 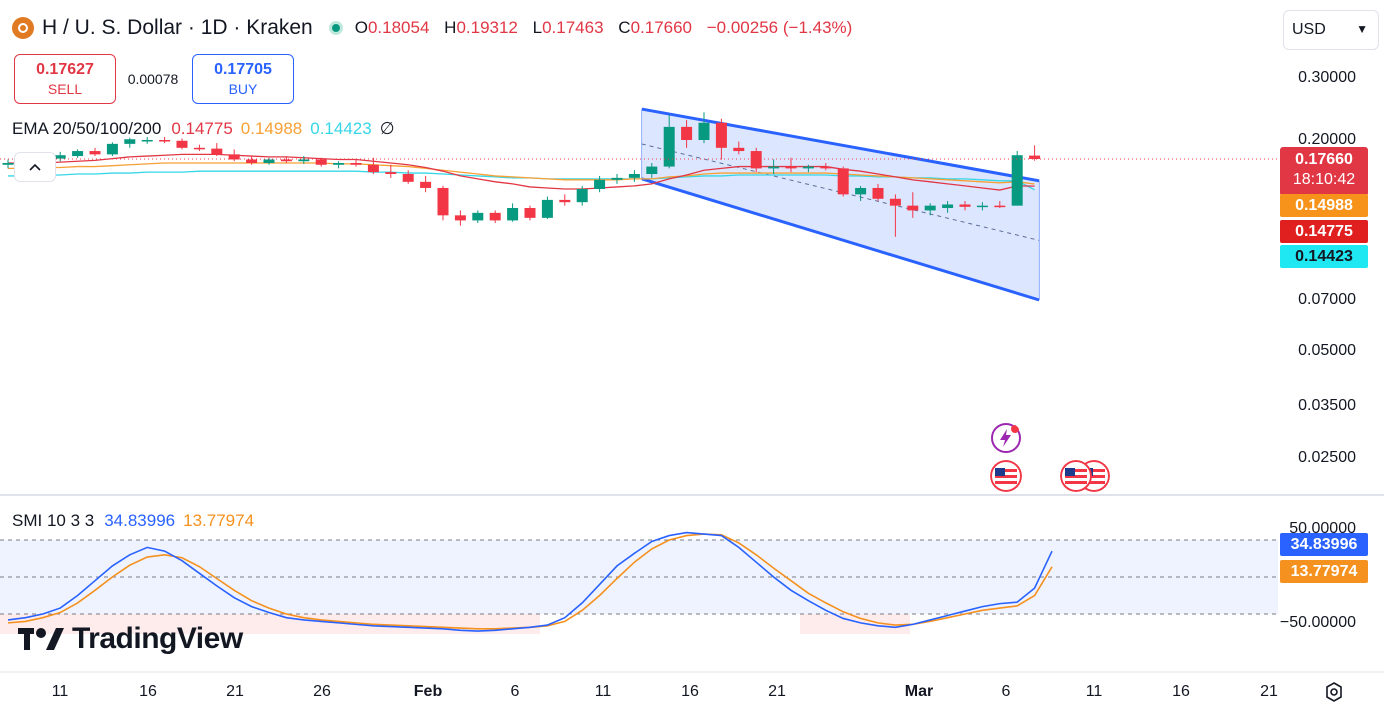 What do you see at coordinates (1324, 205) in the screenshot?
I see `ema50-tag: 0.14988` at bounding box center [1324, 205].